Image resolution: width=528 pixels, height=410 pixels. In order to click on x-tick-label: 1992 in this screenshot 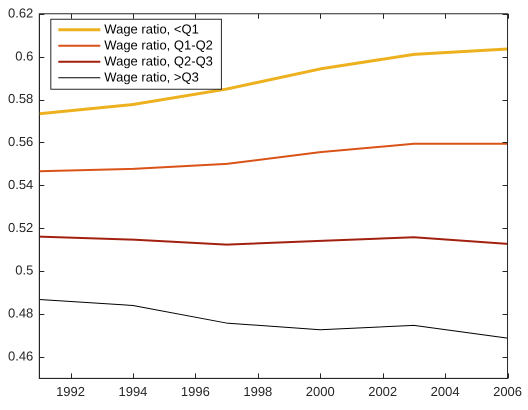, I will do `click(70, 391)`.